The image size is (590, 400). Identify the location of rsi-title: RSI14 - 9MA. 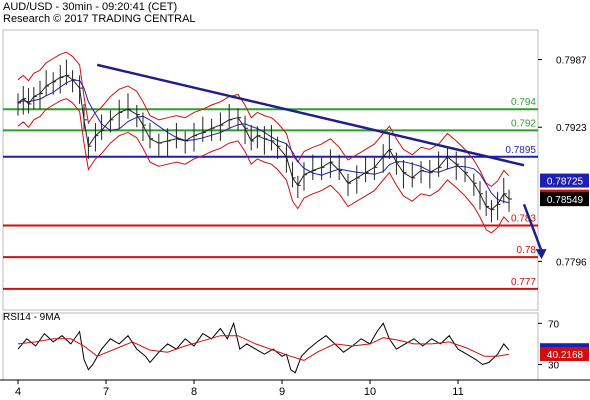
(32, 317).